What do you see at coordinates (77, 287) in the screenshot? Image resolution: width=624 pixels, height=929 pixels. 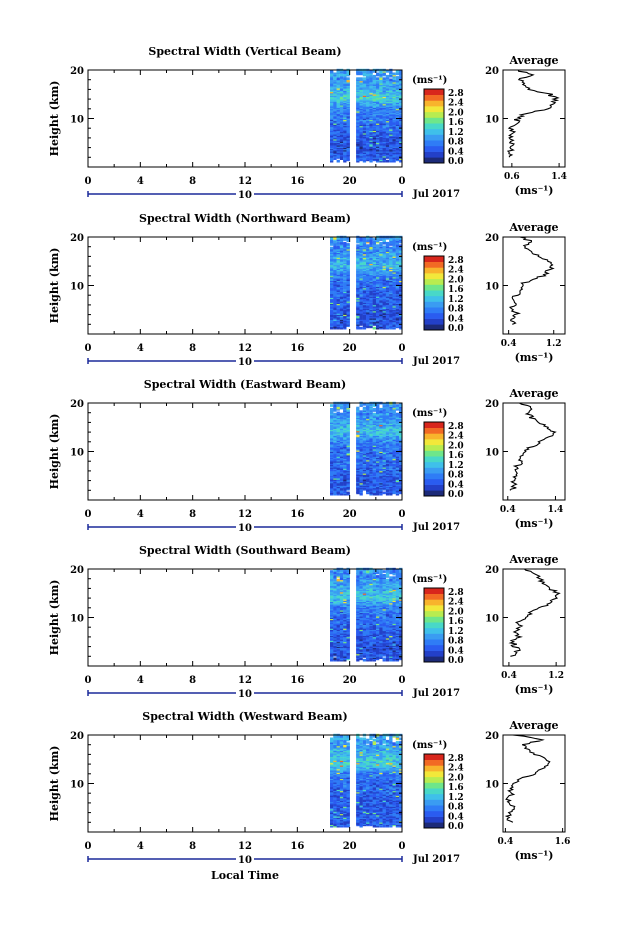 I see `y-tick-label: 10` at bounding box center [77, 287].